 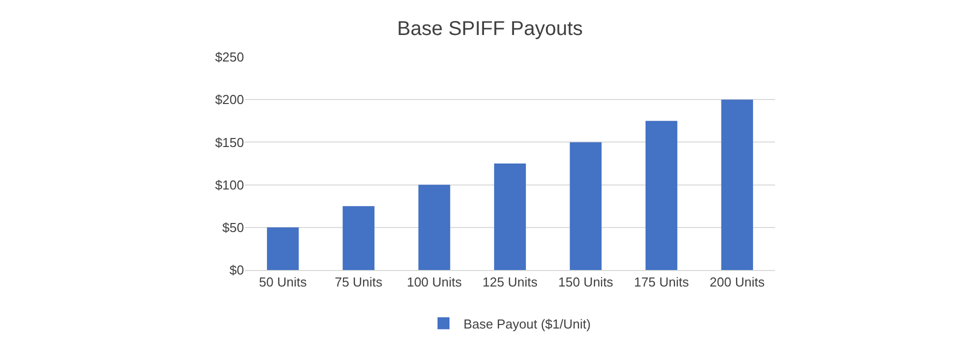 What do you see at coordinates (229, 142) in the screenshot?
I see `y-tick-label: $150` at bounding box center [229, 142].